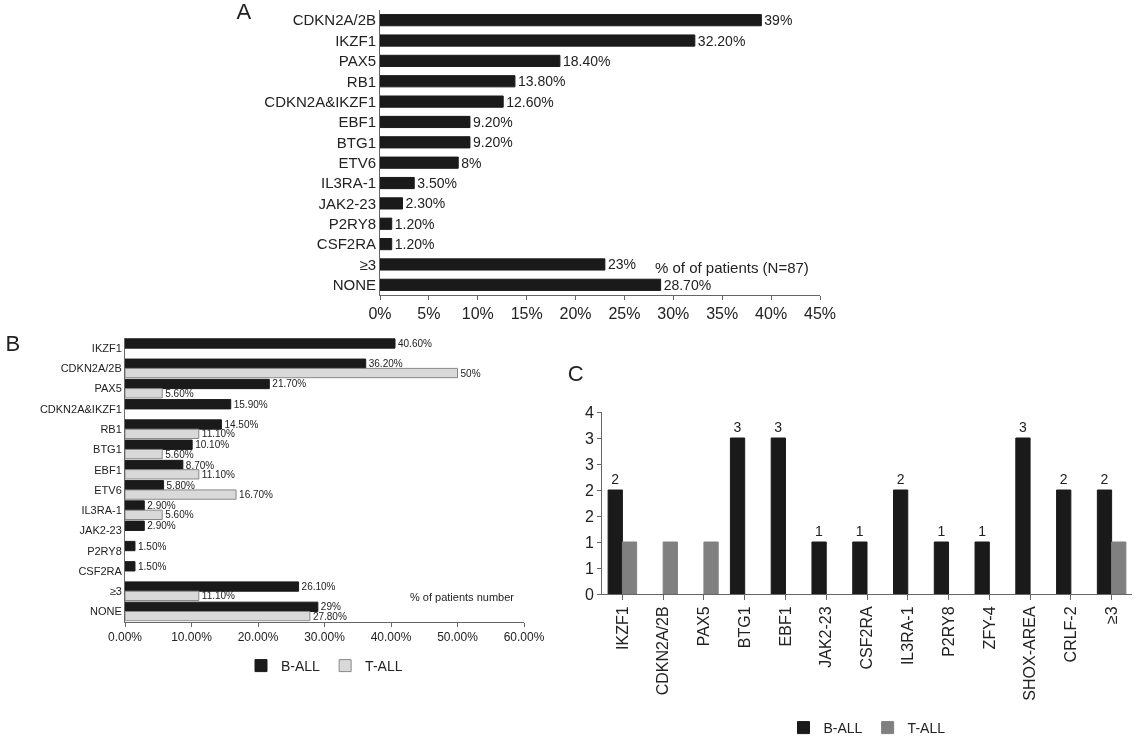 This screenshot has height=744, width=1142. What do you see at coordinates (589, 542) in the screenshot?
I see `y-tick-label: 1` at bounding box center [589, 542].